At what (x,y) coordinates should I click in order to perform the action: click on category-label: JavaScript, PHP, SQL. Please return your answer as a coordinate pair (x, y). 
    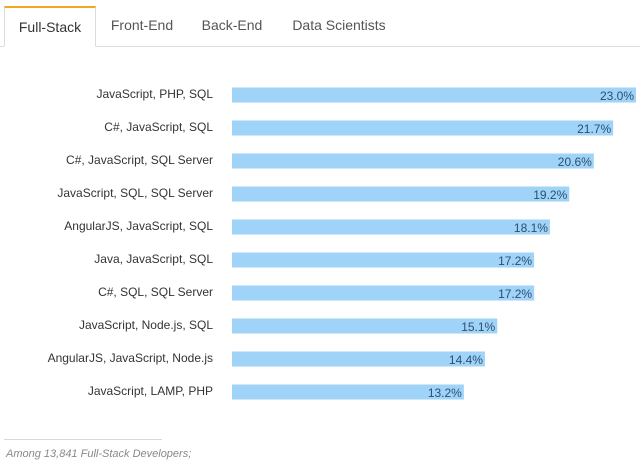
    Looking at the image, I should click on (155, 94).